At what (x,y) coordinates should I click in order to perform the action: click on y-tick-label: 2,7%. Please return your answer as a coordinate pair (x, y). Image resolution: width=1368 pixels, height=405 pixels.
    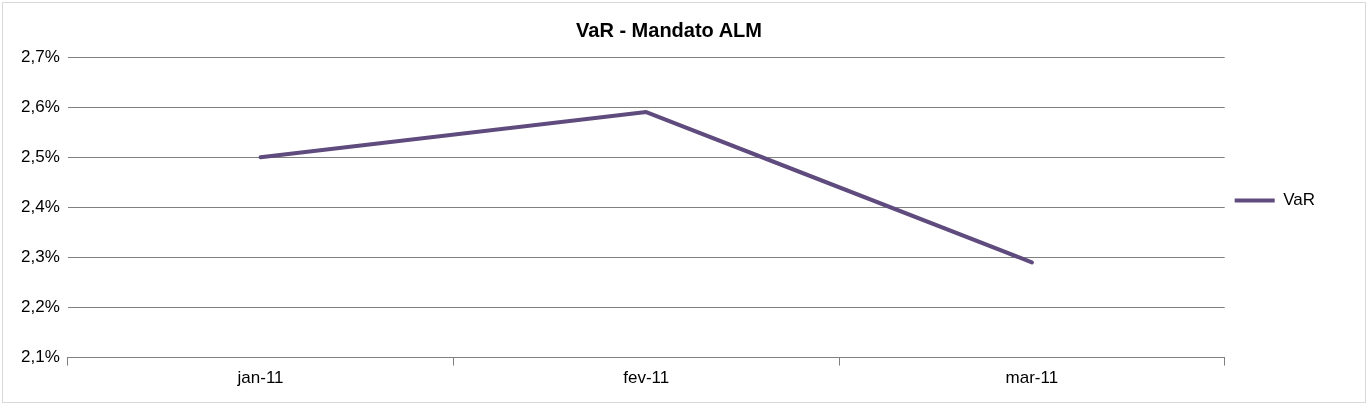
    Looking at the image, I should click on (40, 56).